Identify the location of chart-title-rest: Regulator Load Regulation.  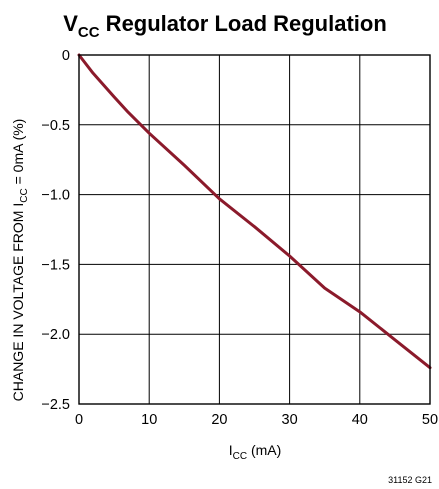
(243, 23).